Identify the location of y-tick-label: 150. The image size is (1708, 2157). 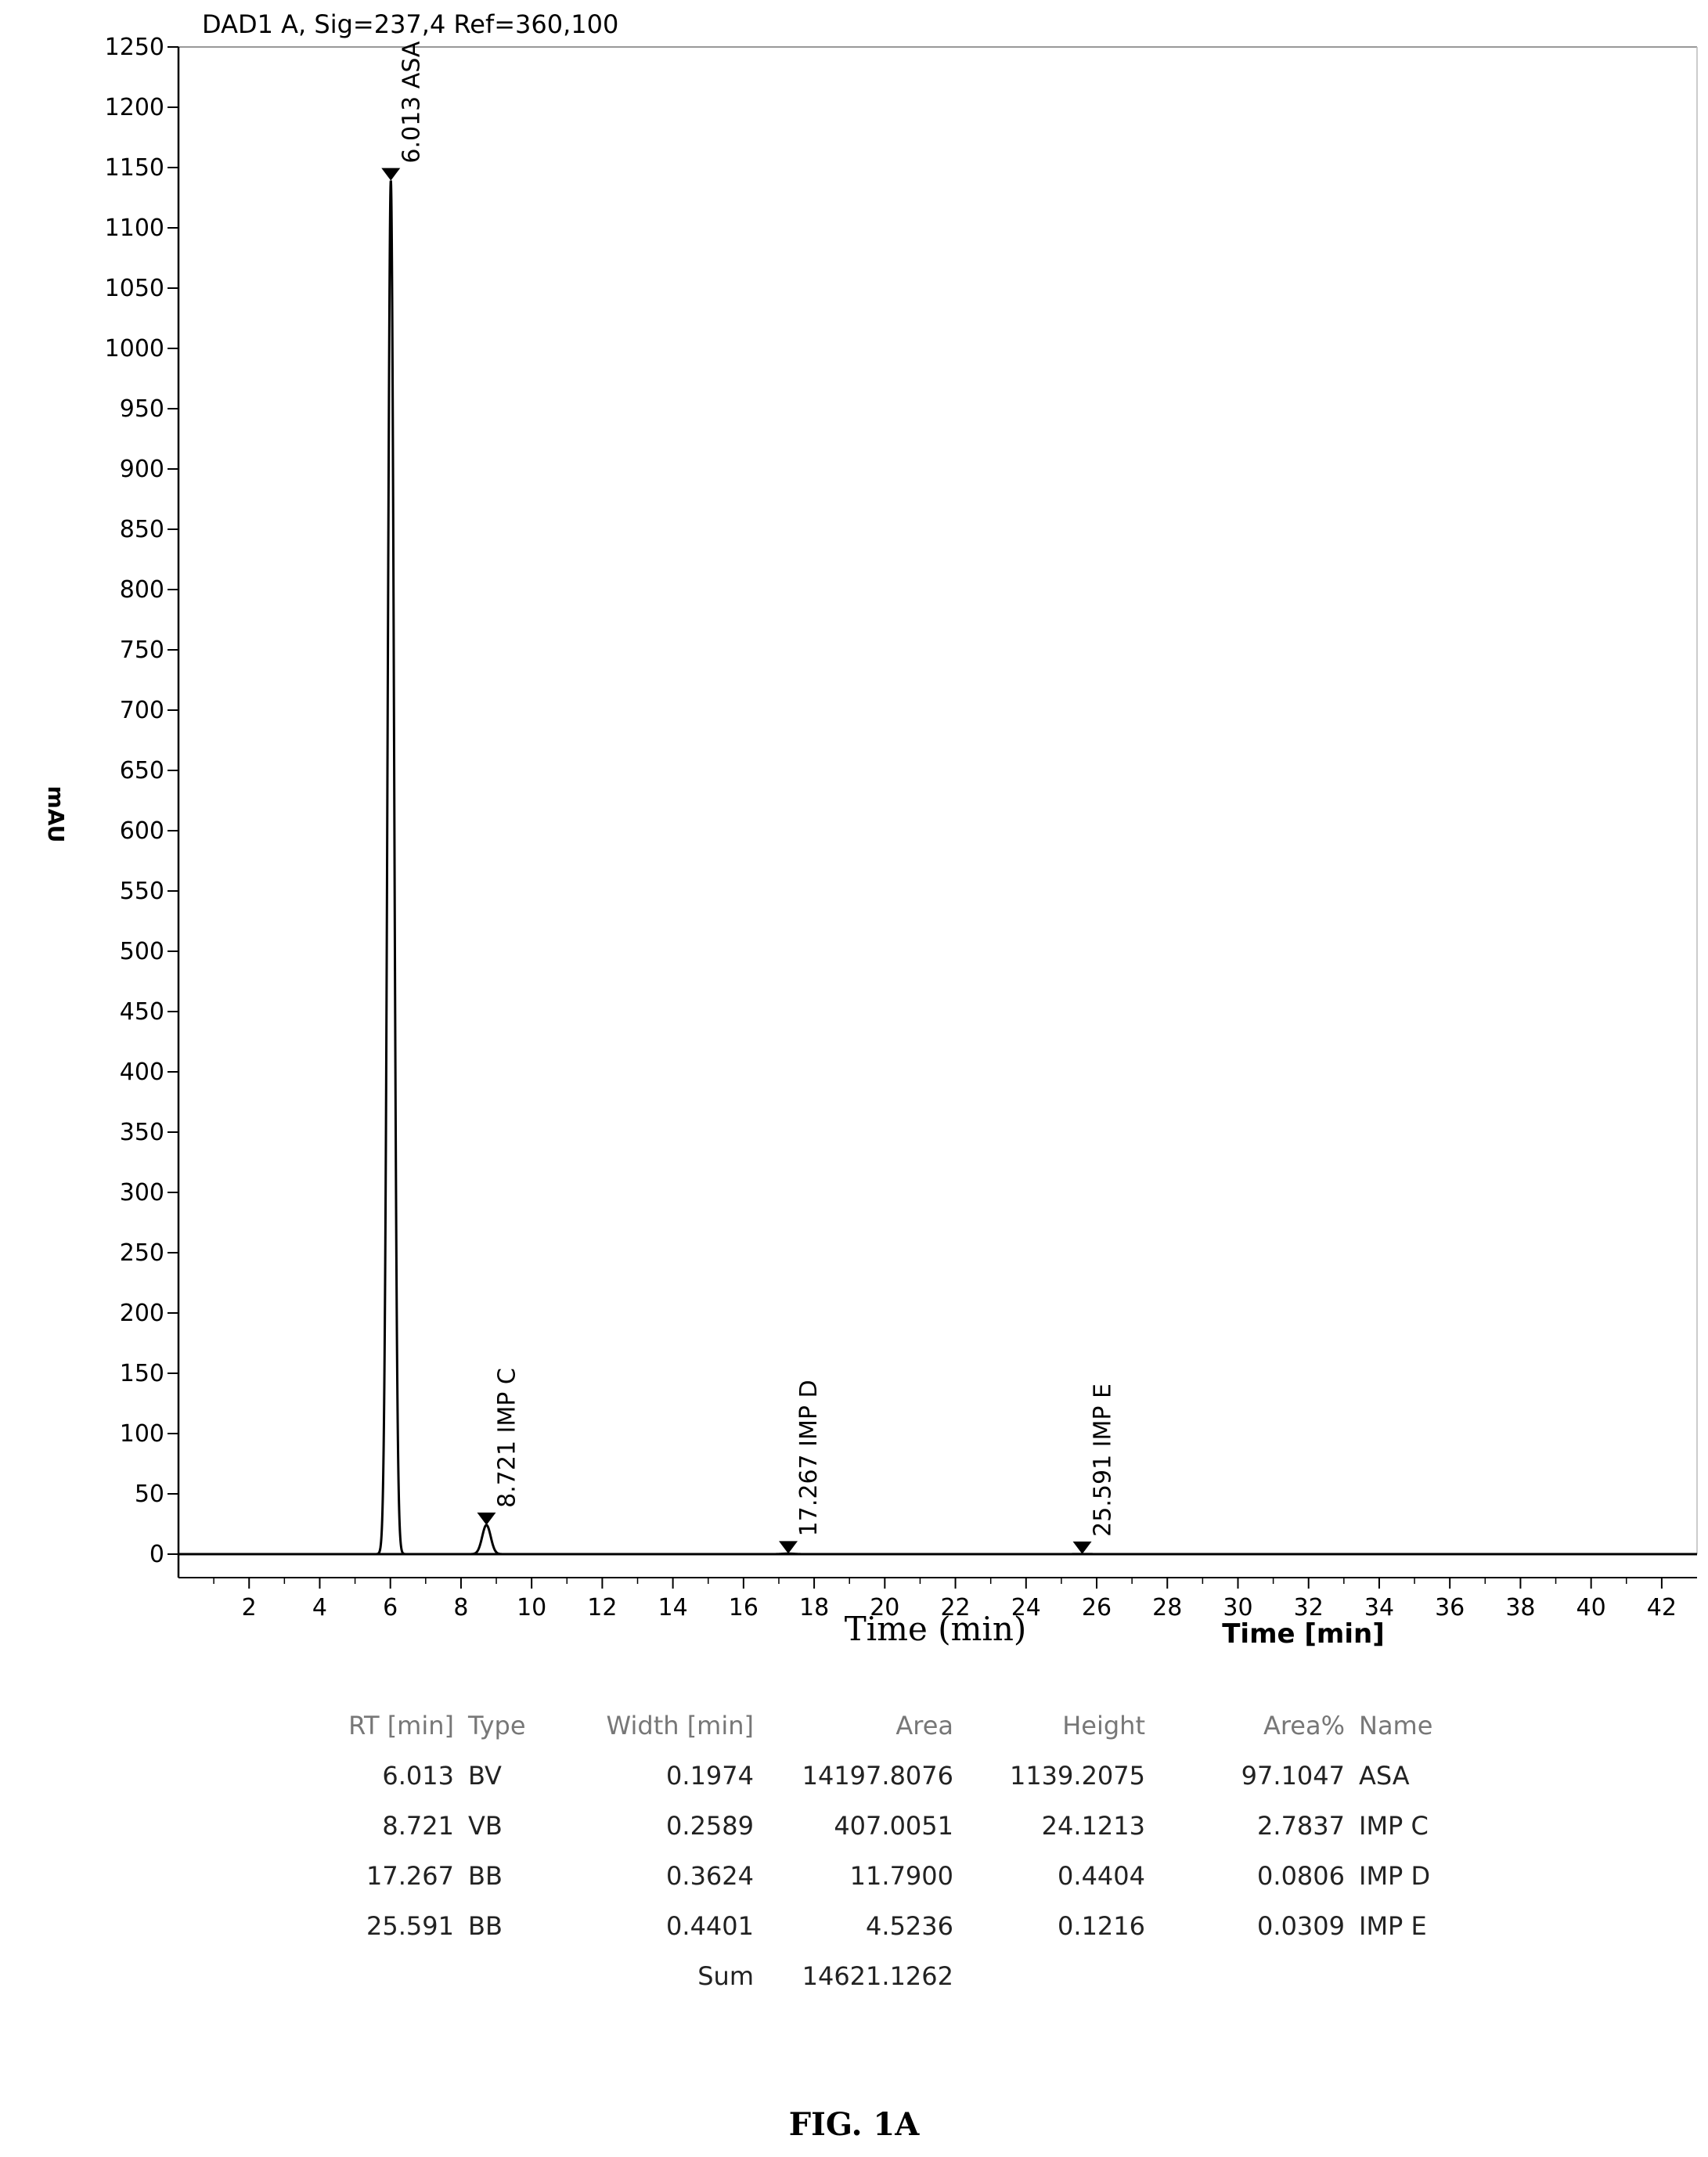
(142, 1373).